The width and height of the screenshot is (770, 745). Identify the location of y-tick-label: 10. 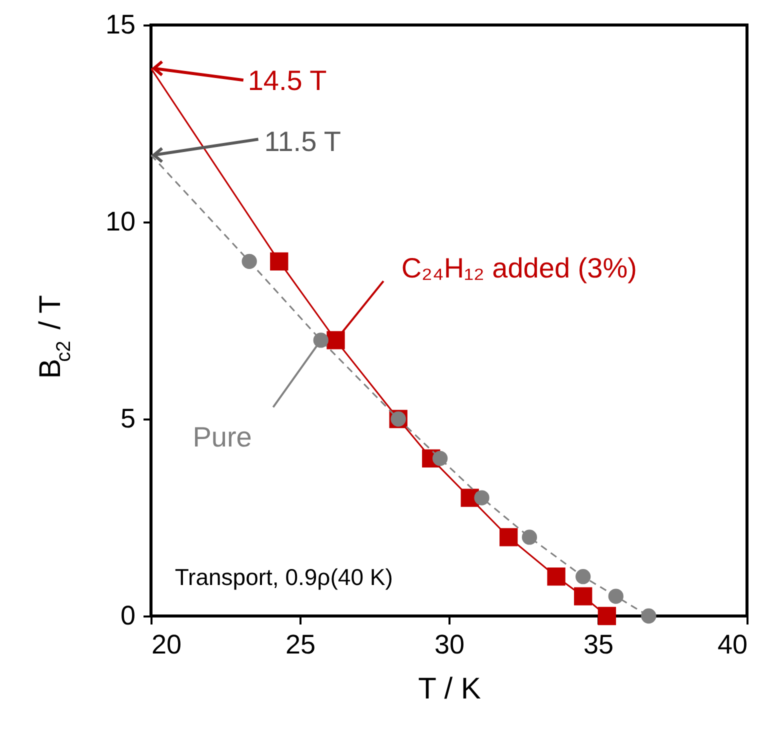
(120, 221).